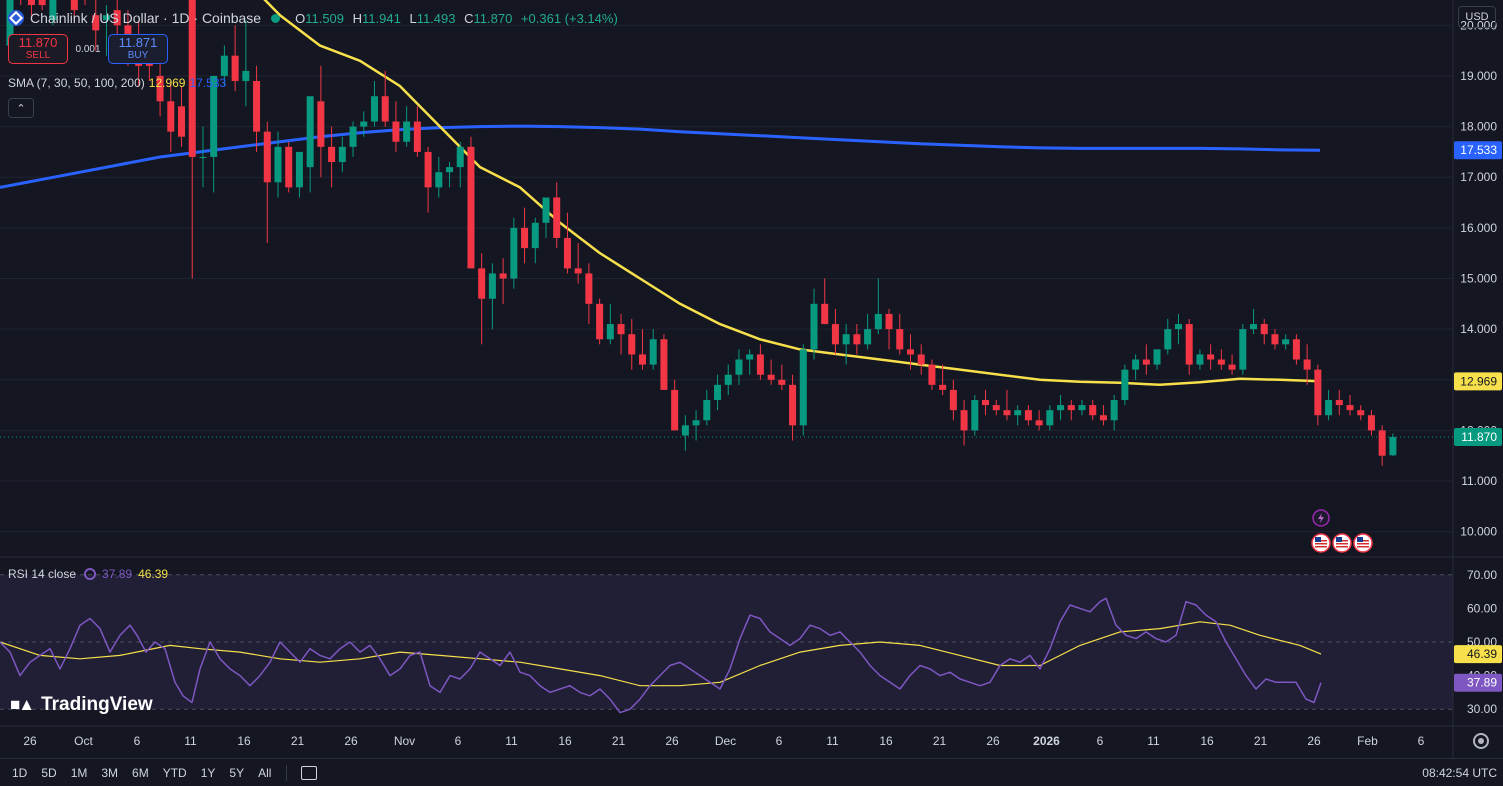 Image resolution: width=1503 pixels, height=786 pixels. What do you see at coordinates (1478, 654) in the screenshot?
I see `rsi-value-tag-bg` at bounding box center [1478, 654].